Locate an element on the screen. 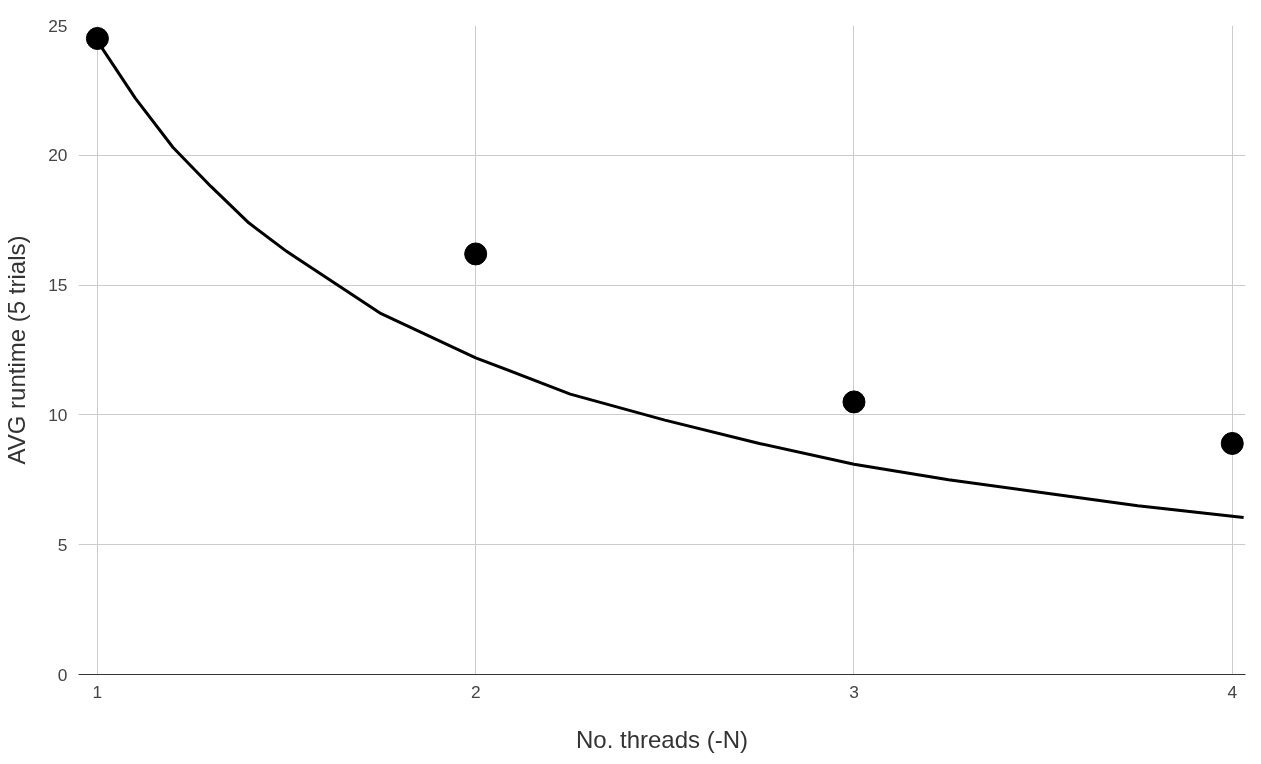 The width and height of the screenshot is (1261, 764). x-tick-label: 3 is located at coordinates (854, 691).